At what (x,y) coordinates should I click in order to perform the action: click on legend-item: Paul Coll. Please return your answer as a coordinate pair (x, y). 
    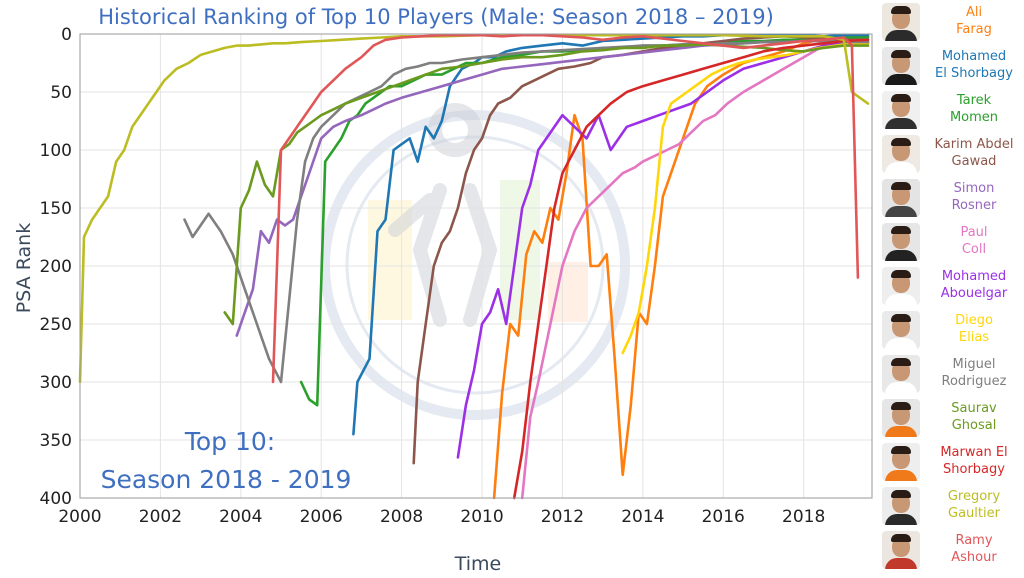
    Looking at the image, I should click on (951, 242).